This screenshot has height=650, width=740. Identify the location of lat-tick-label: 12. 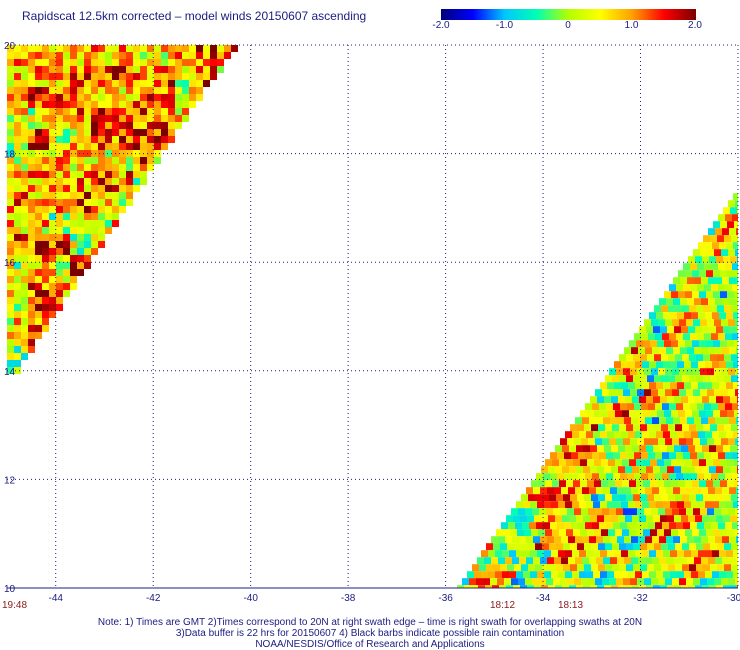
(10, 480).